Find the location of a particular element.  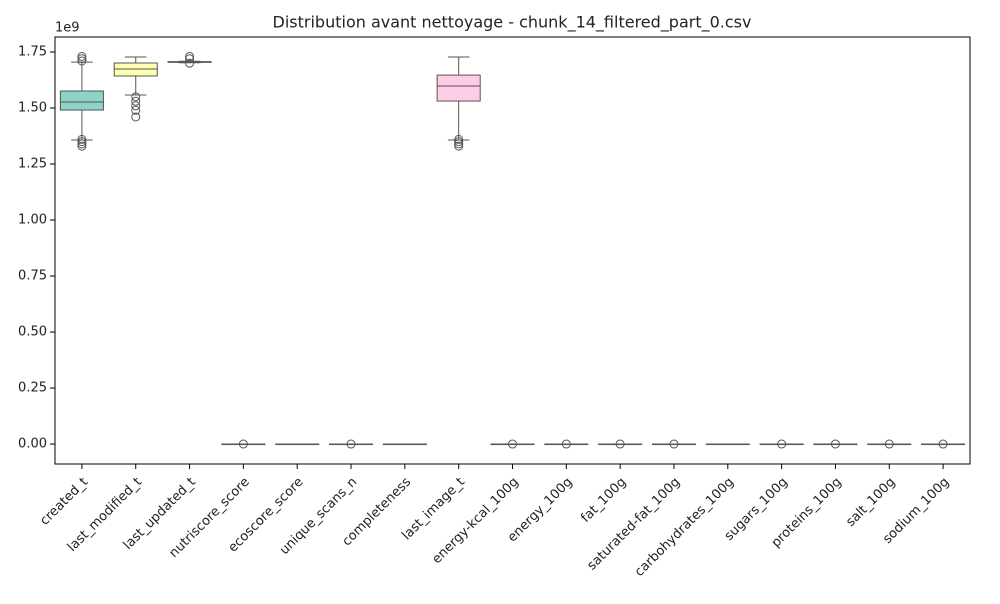

y-tick-label: 1.25 is located at coordinates (32, 164).